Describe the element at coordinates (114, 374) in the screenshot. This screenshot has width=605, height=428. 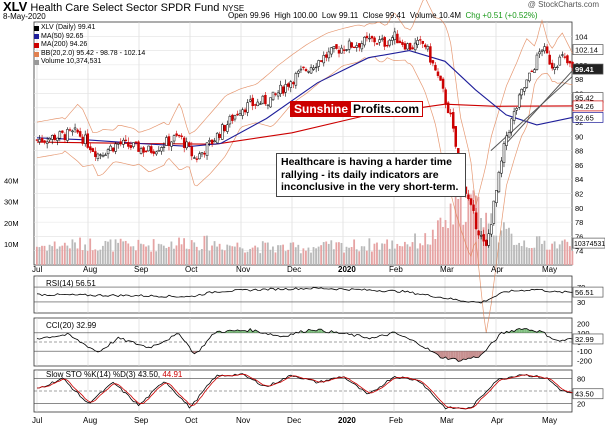
I see `sto-label: Slow STO %K(14) %D(3) 43.50, 44.91` at that location.